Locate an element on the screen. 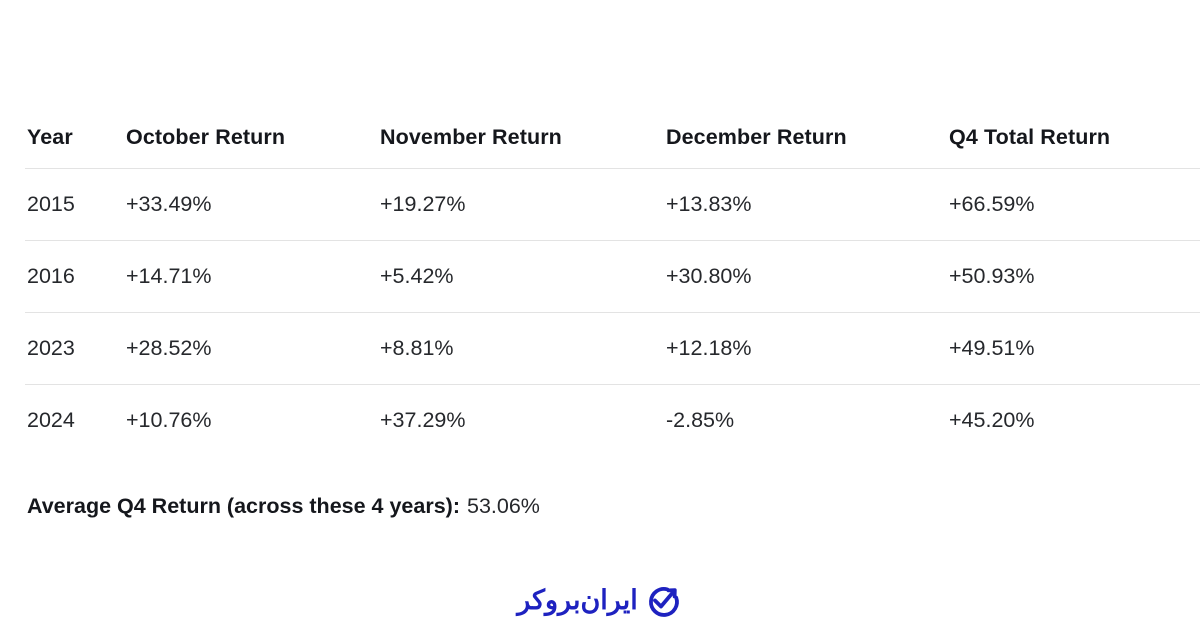 This screenshot has width=1200, height=630. column-header-october-return: October Return is located at coordinates (251, 137).